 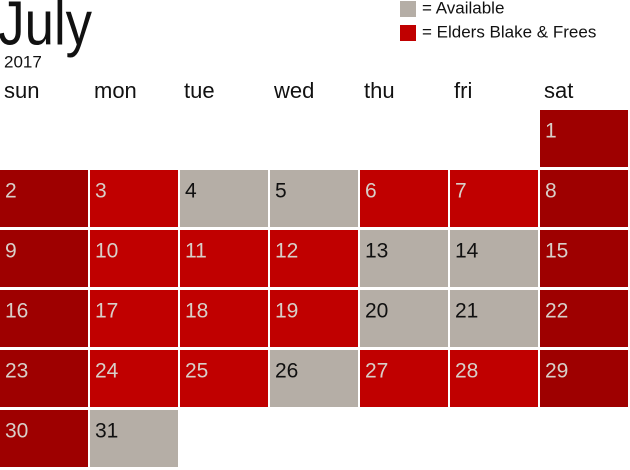 I want to click on day-number: 13, so click(x=376, y=251).